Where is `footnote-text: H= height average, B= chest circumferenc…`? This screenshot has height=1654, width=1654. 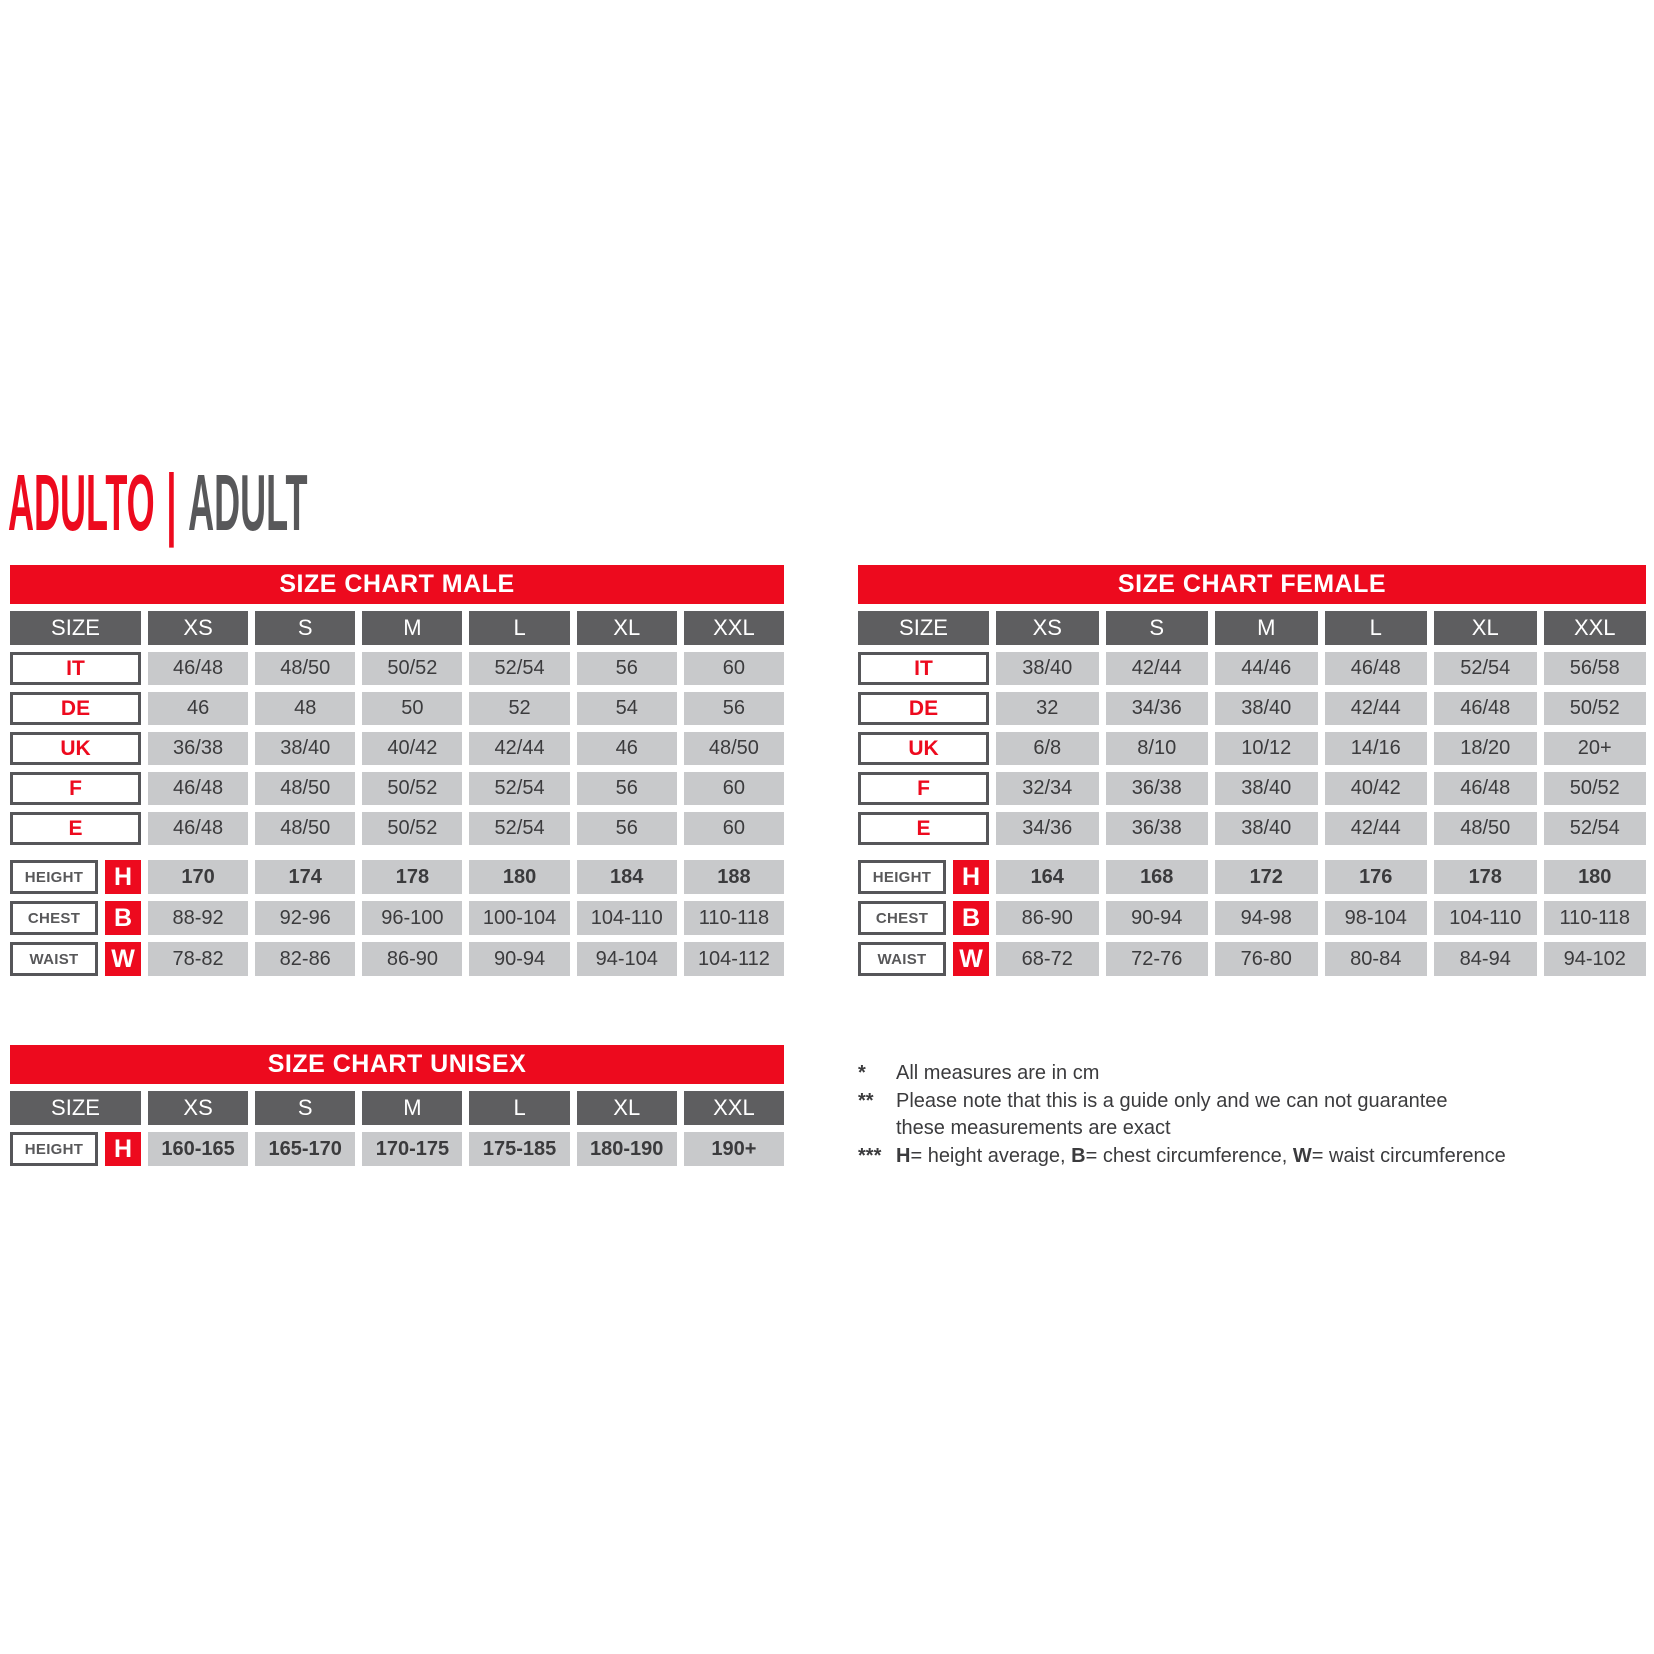 footnote-text: H= height average, B= chest circumferenc… is located at coordinates (1275, 1156).